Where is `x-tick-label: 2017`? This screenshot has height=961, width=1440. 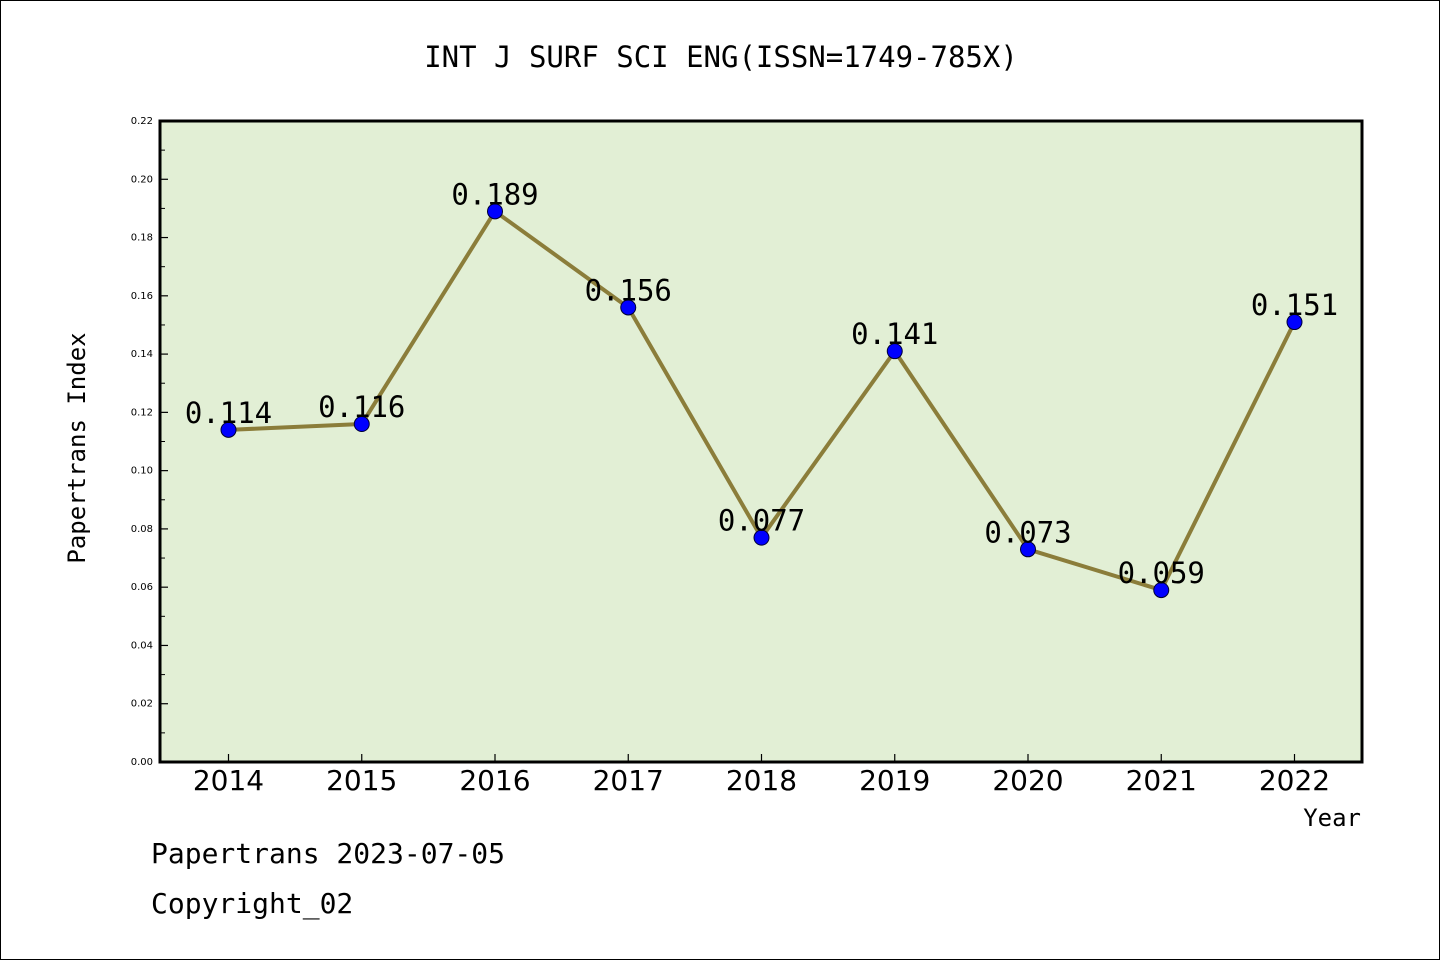 x-tick-label: 2017 is located at coordinates (628, 780).